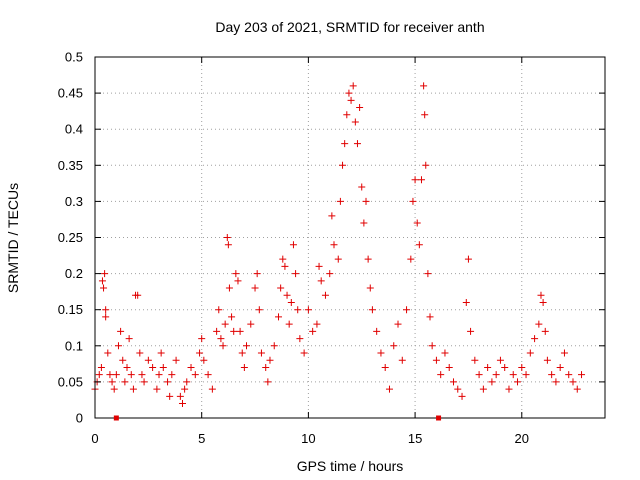  Describe the element at coordinates (70, 165) in the screenshot. I see `y-tick-label: 0.35` at that location.